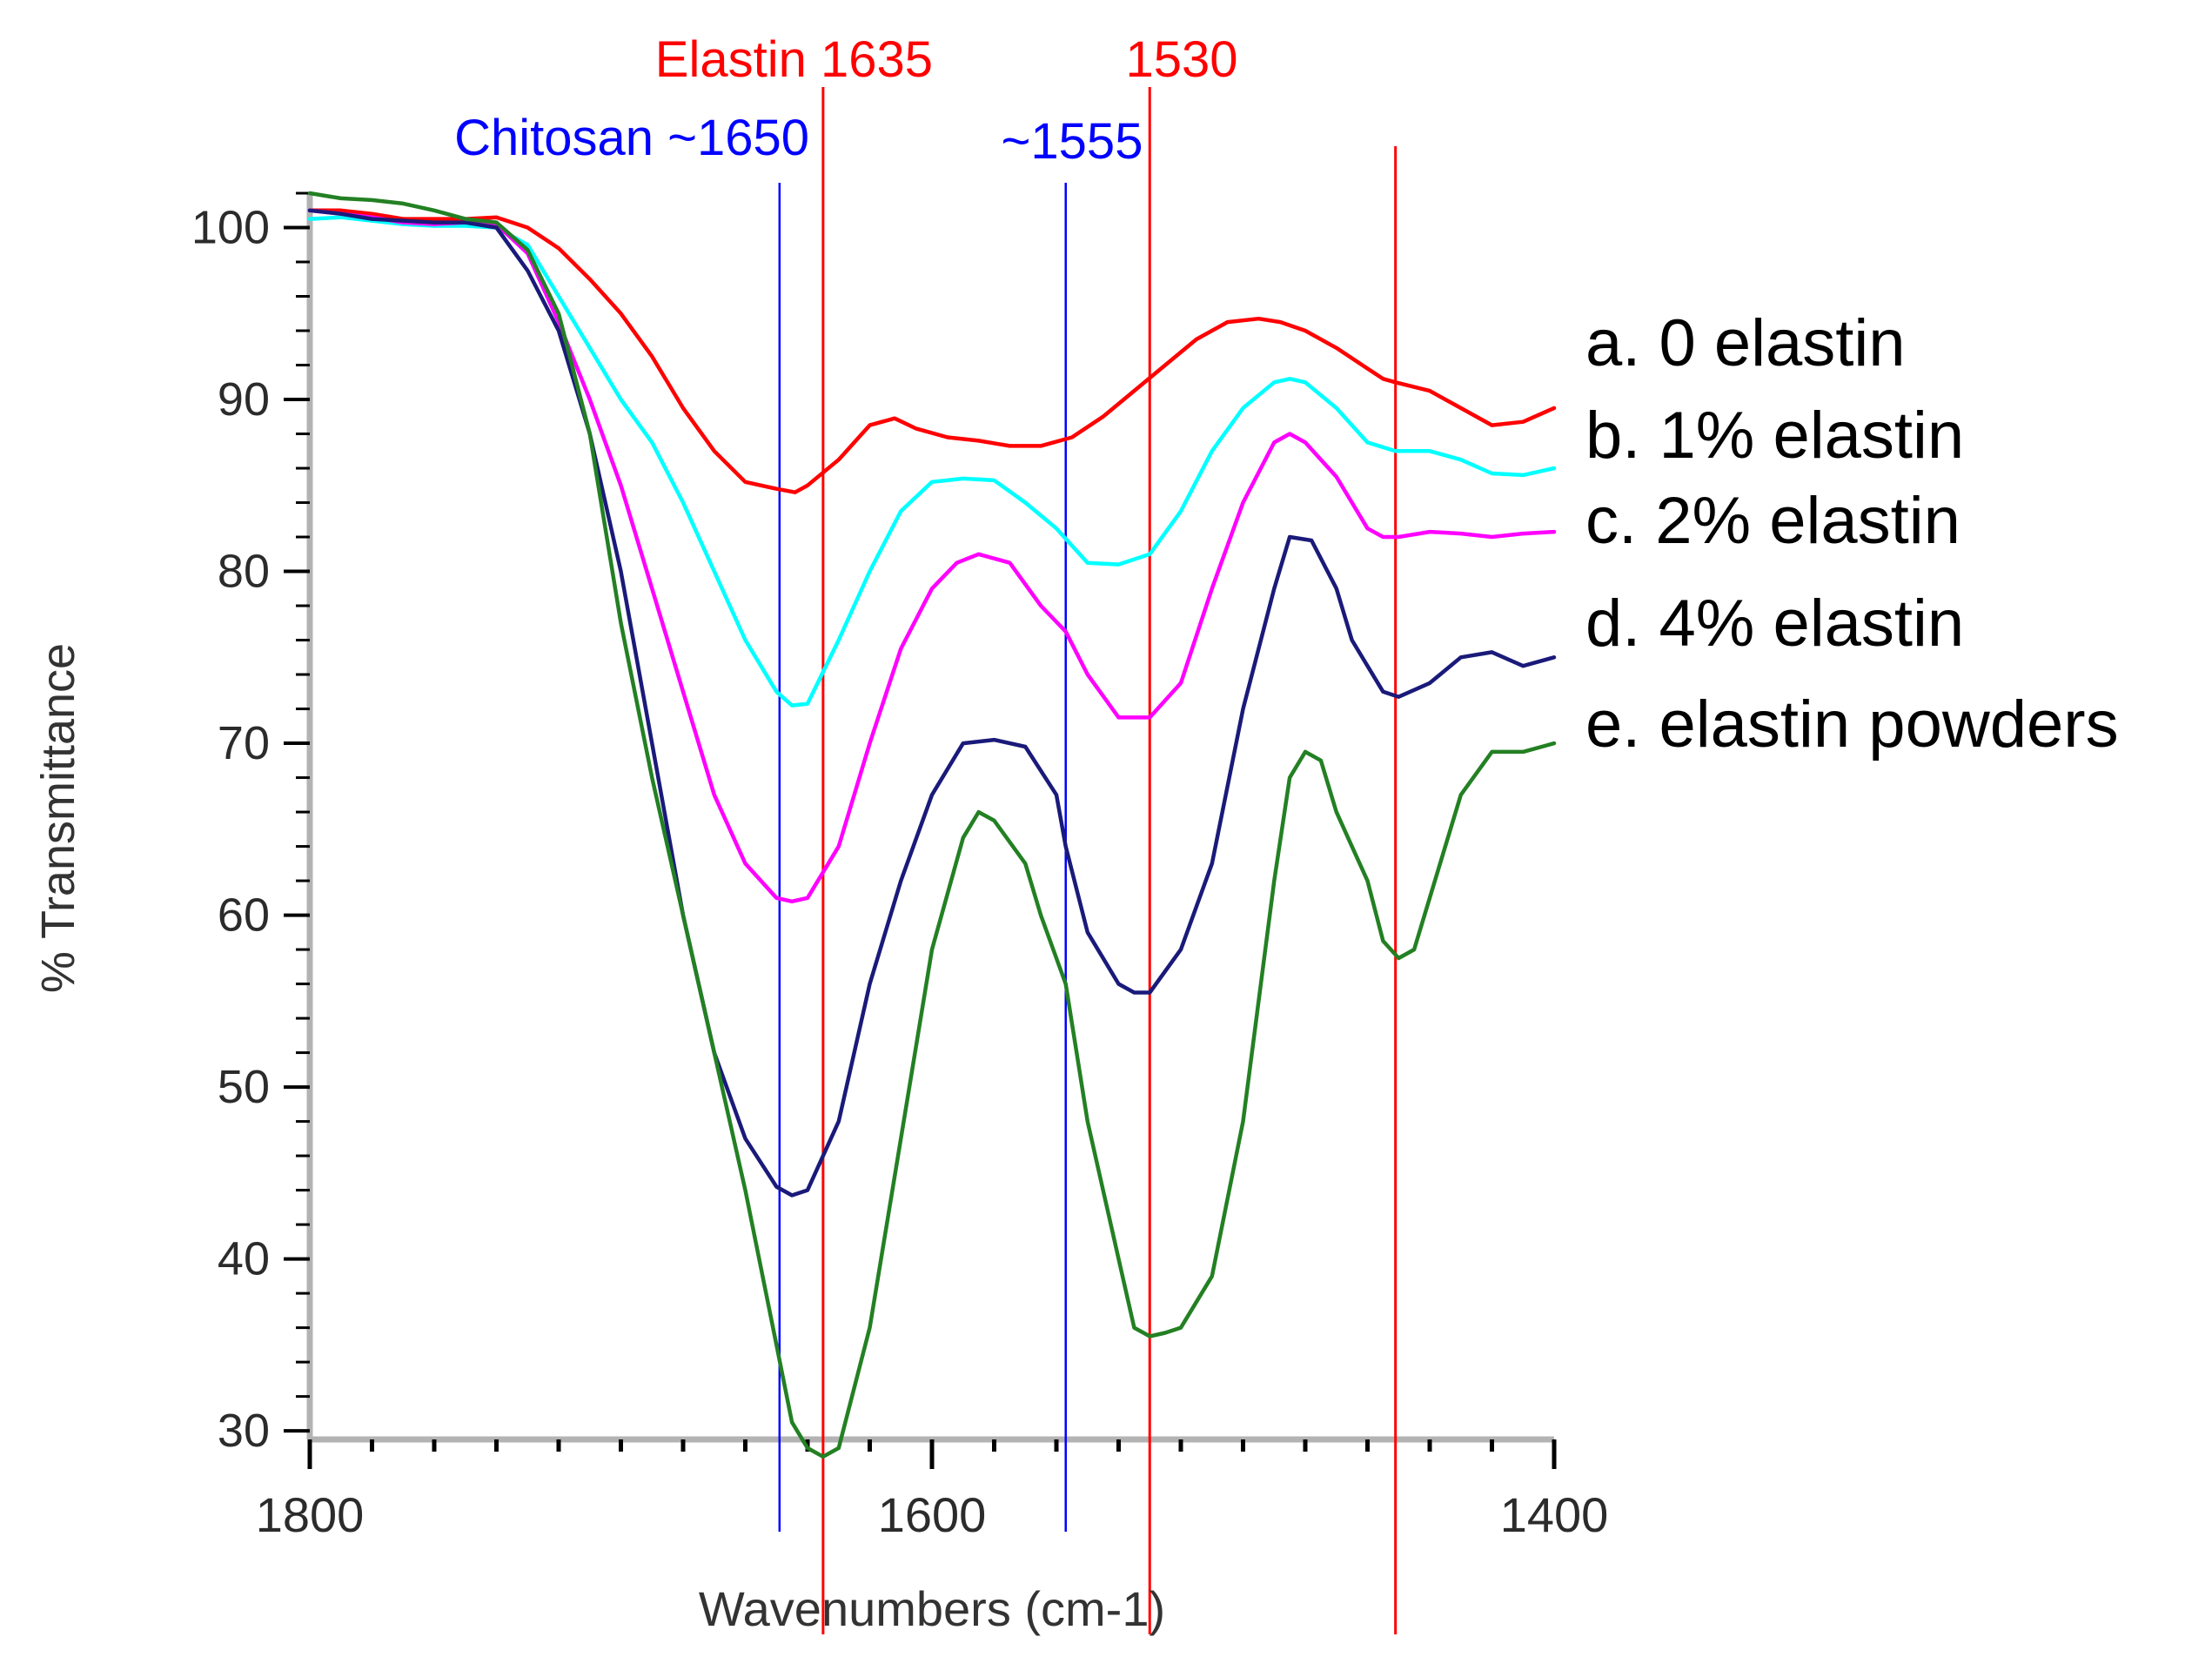  Describe the element at coordinates (1852, 724) in the screenshot. I see `legend-label: e. elastin powders` at that location.